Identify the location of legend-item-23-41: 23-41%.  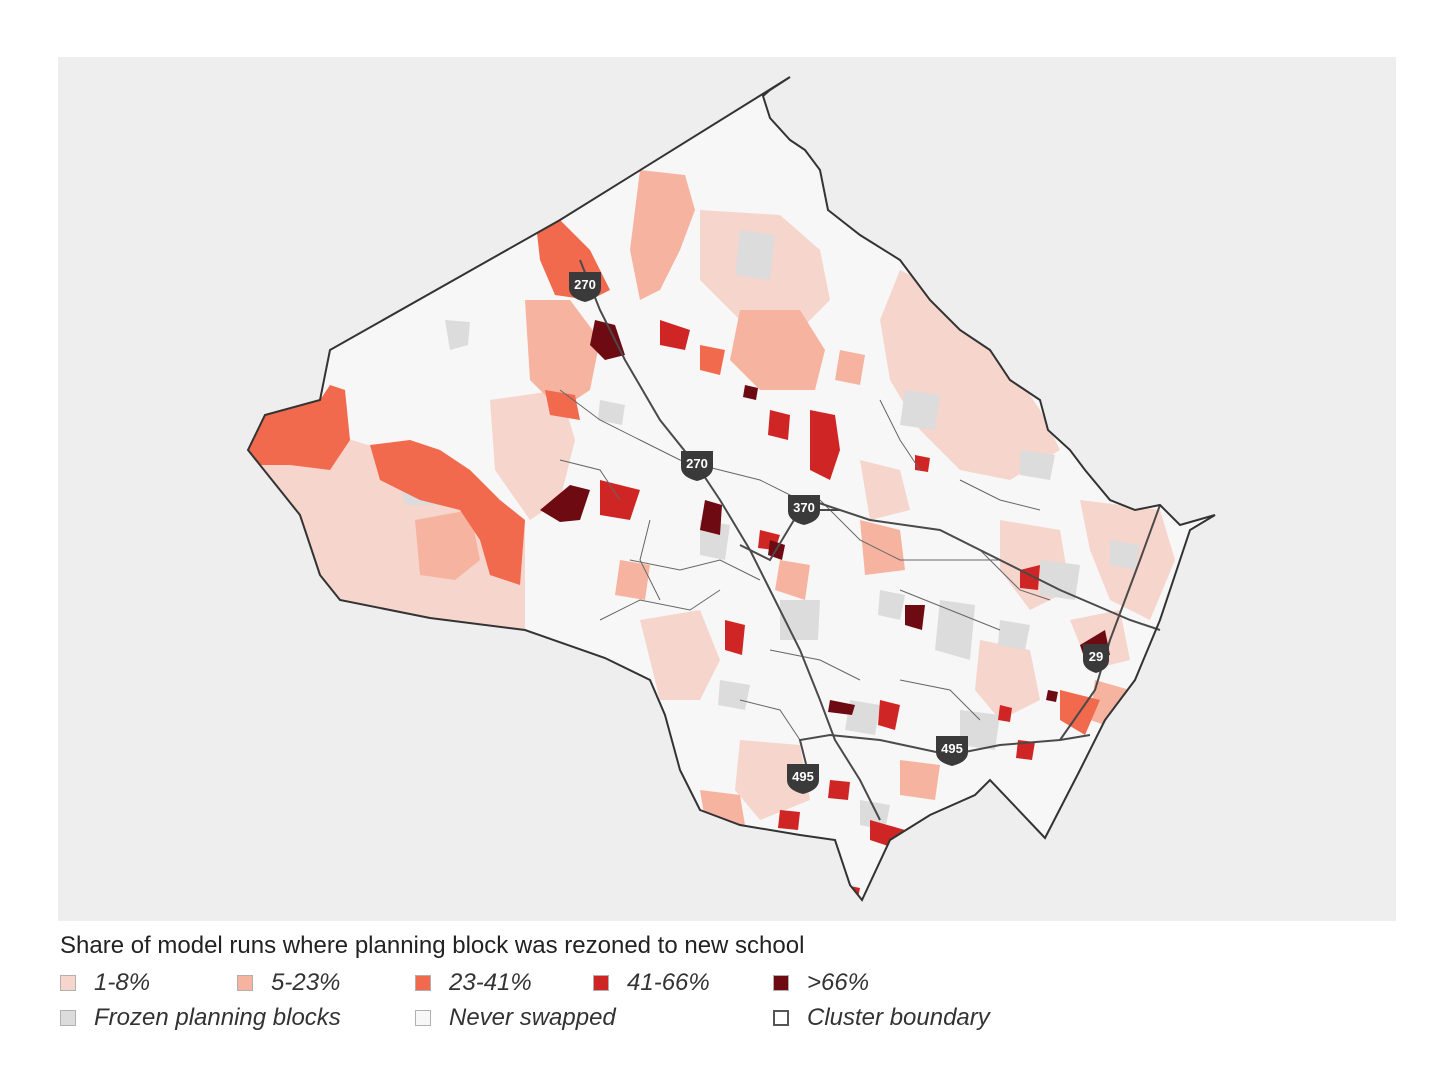
(473, 983).